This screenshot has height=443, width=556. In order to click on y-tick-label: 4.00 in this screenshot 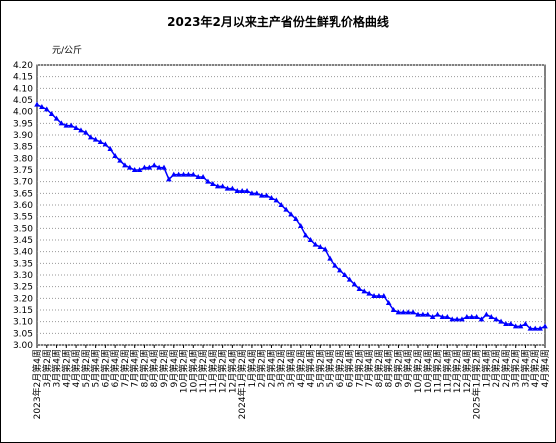, I will do `click(23, 113)`.